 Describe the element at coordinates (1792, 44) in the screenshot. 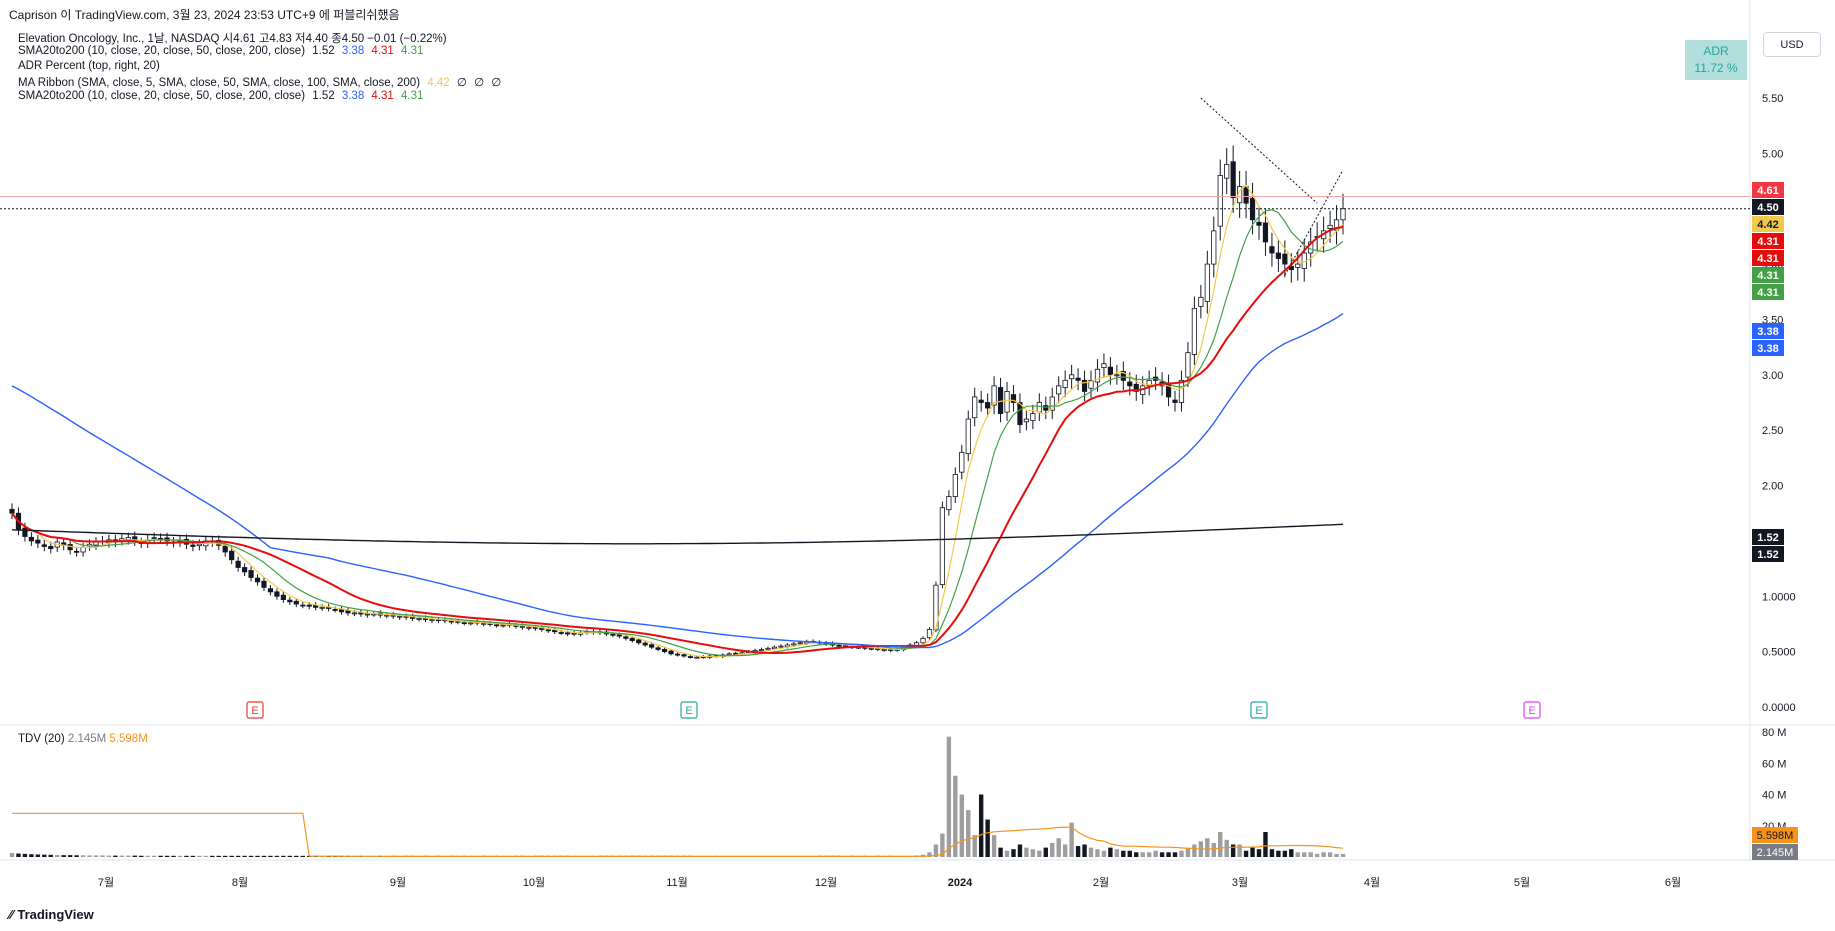

I see `currency-button: USD` at that location.